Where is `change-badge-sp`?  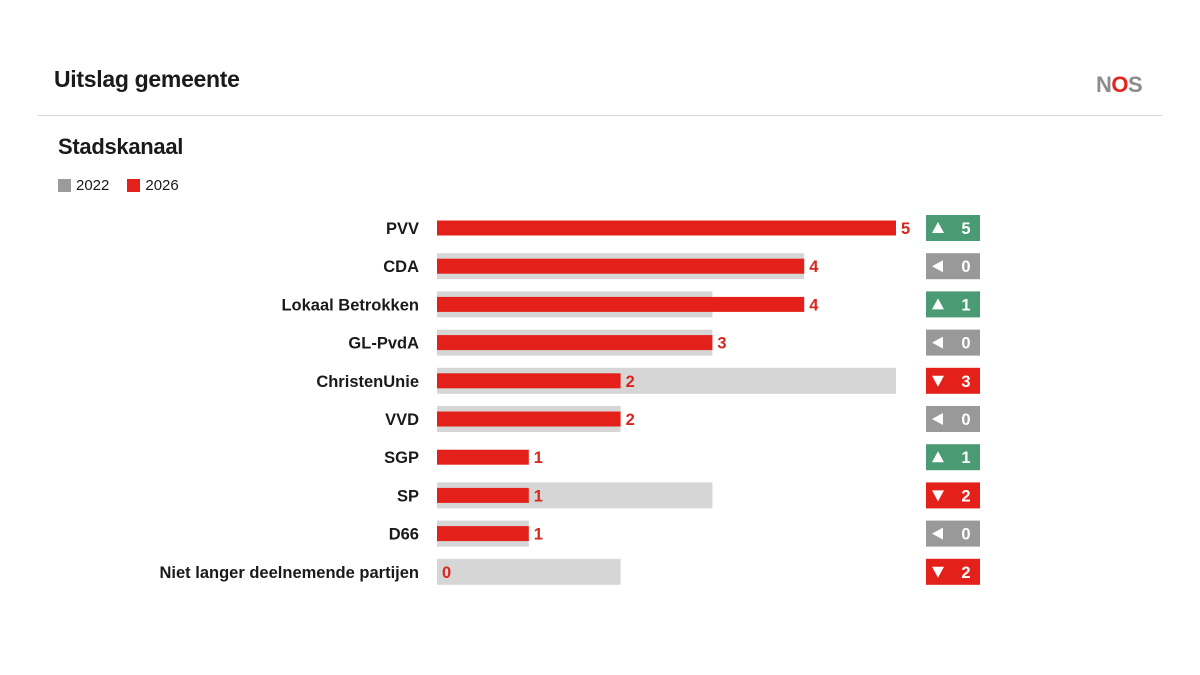 change-badge-sp is located at coordinates (953, 495).